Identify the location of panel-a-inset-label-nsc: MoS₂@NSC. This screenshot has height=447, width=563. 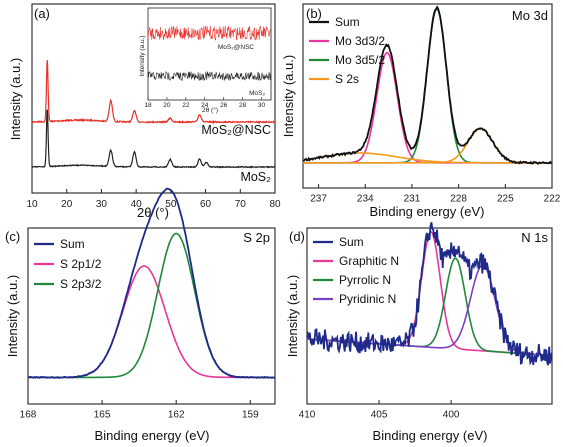
(236, 47).